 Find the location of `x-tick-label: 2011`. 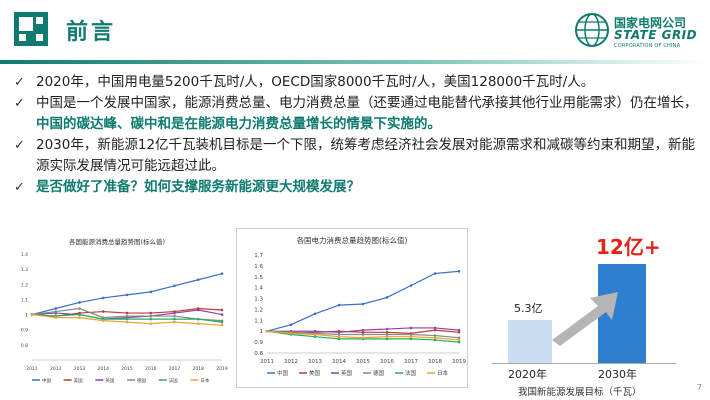

x-tick-label: 2011 is located at coordinates (32, 369).